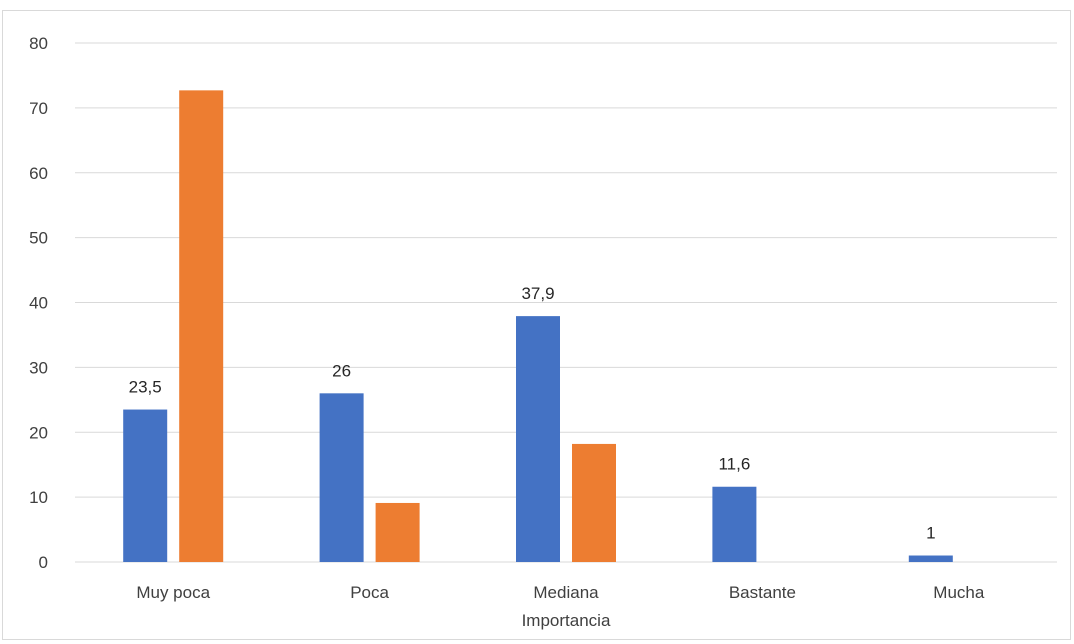 This screenshot has height=644, width=1074. Describe the element at coordinates (762, 592) in the screenshot. I see `x-category-label: Bastante` at that location.